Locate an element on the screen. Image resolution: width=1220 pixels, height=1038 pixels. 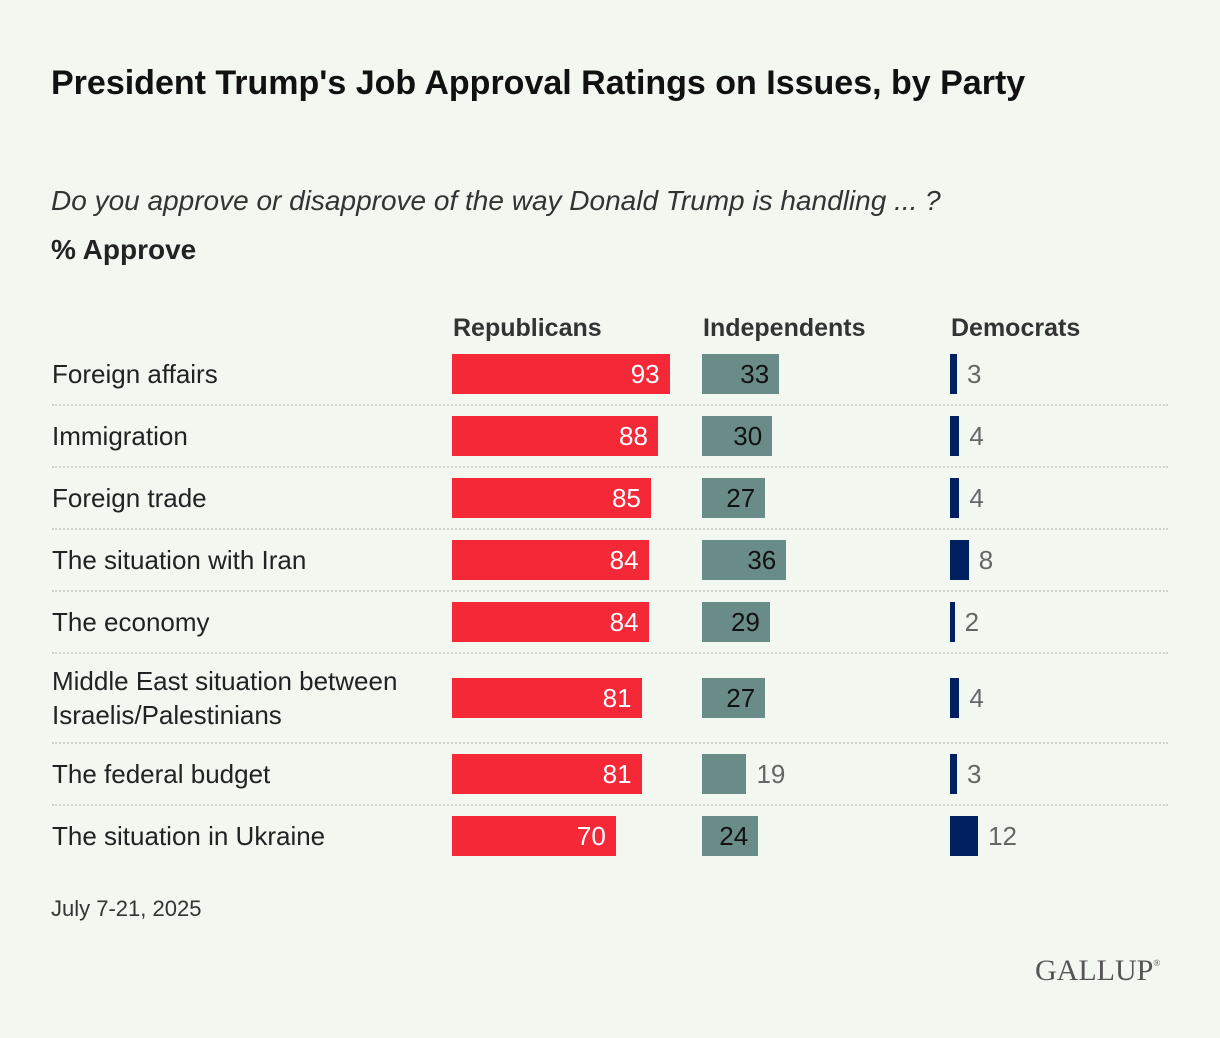
data-label-independents: 30 is located at coordinates (748, 436).